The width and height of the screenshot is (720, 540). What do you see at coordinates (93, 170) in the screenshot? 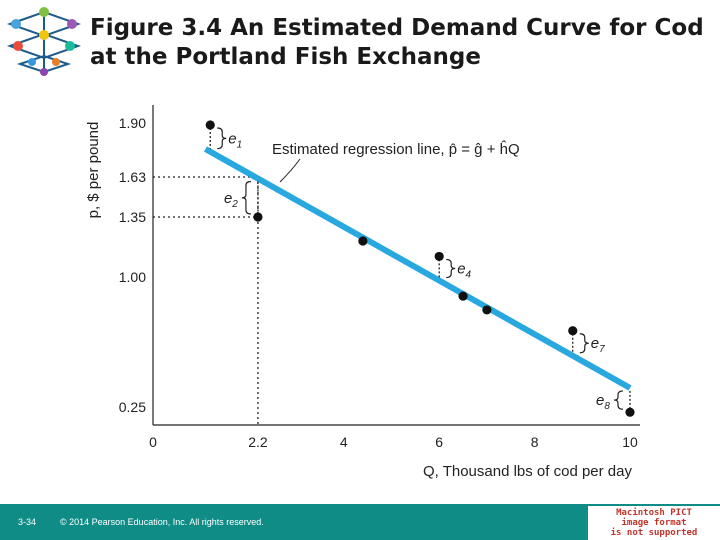
I see `y-axis-label: p, $ per pound` at bounding box center [93, 170].